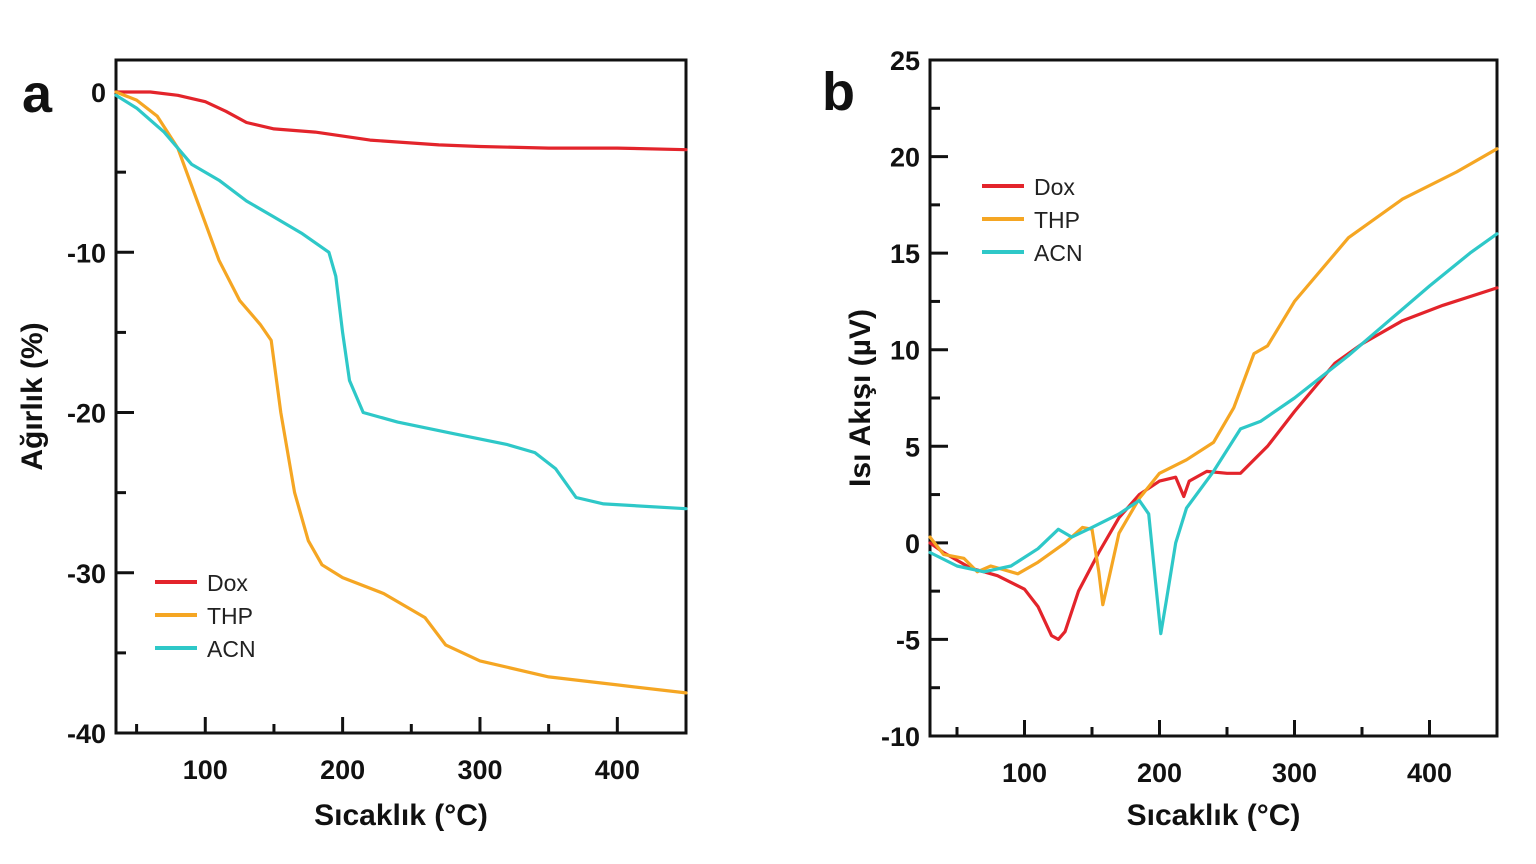 This screenshot has height=864, width=1536. What do you see at coordinates (908, 640) in the screenshot?
I see `y-tick-label: -5` at bounding box center [908, 640].